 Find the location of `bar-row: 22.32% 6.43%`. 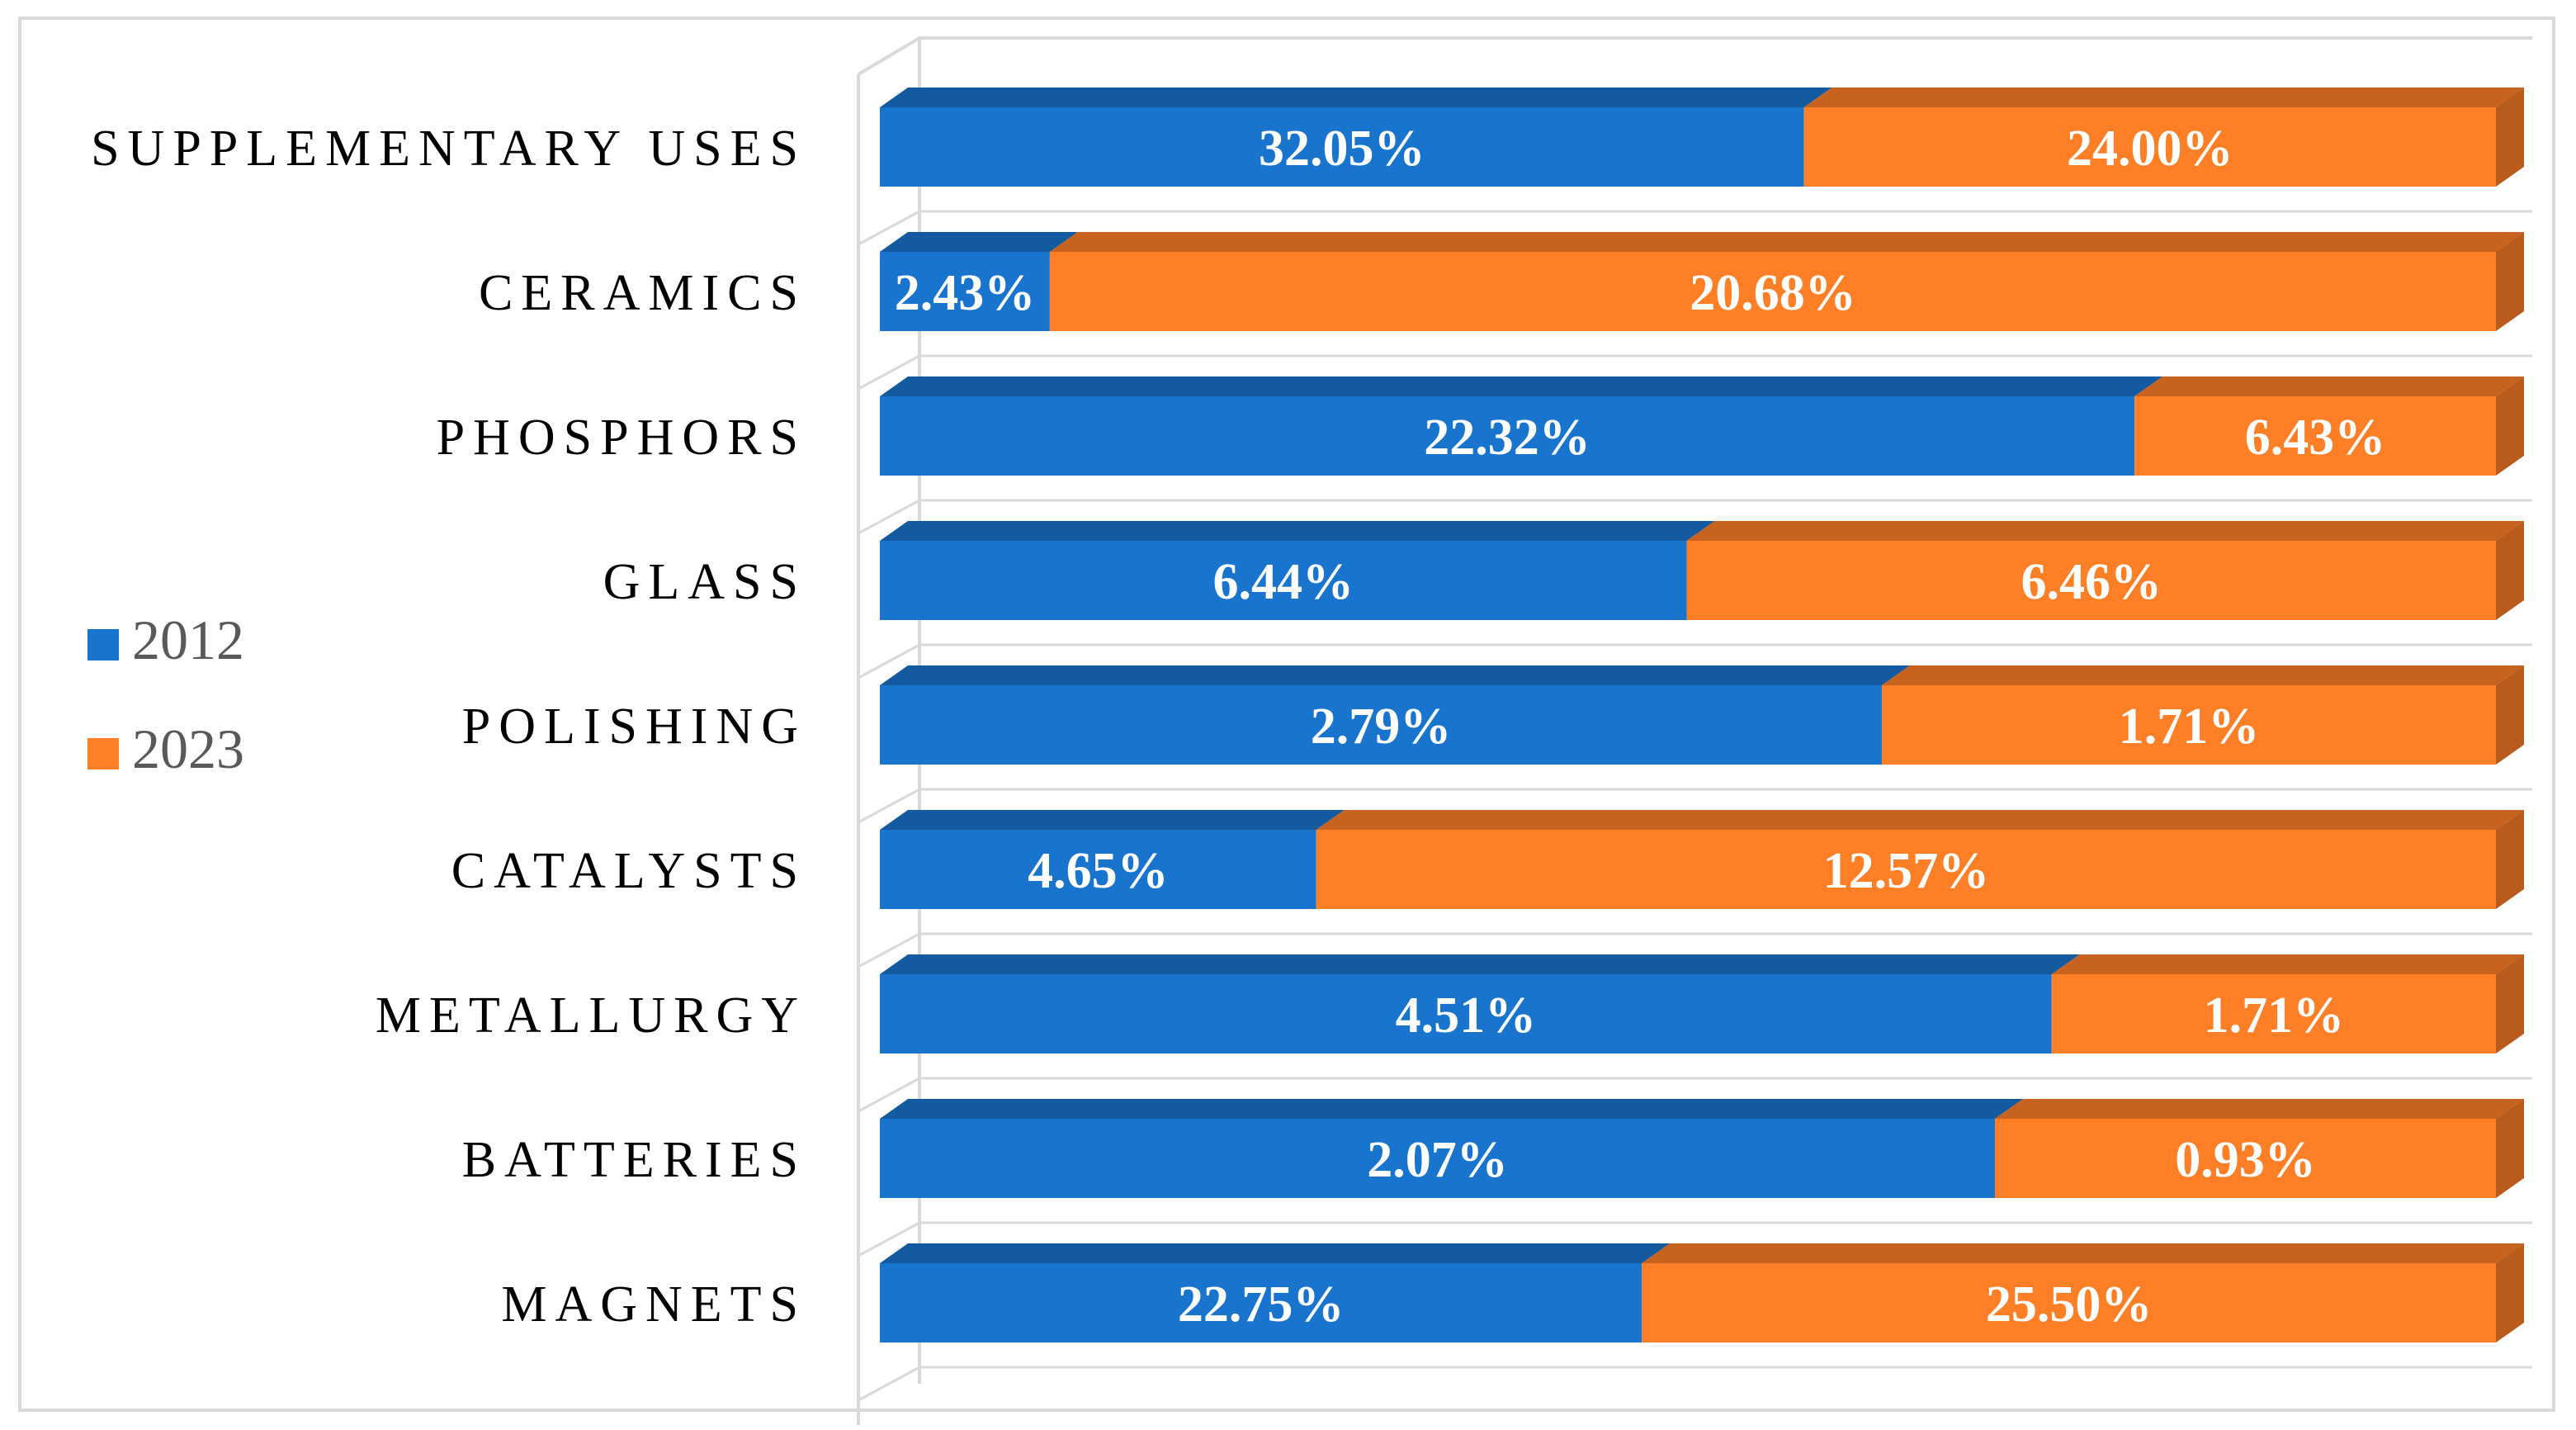

bar-row: 22.32% 6.43% is located at coordinates (1702, 426).